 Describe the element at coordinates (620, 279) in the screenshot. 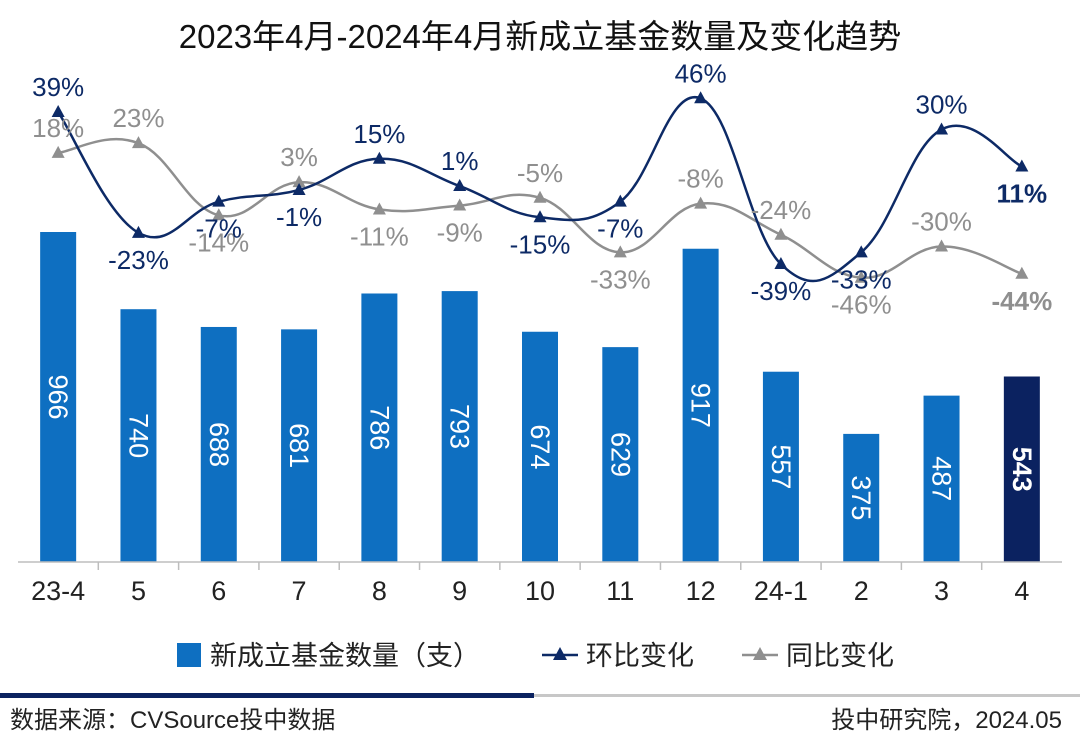

I see `yoy-value-label: -33%` at that location.